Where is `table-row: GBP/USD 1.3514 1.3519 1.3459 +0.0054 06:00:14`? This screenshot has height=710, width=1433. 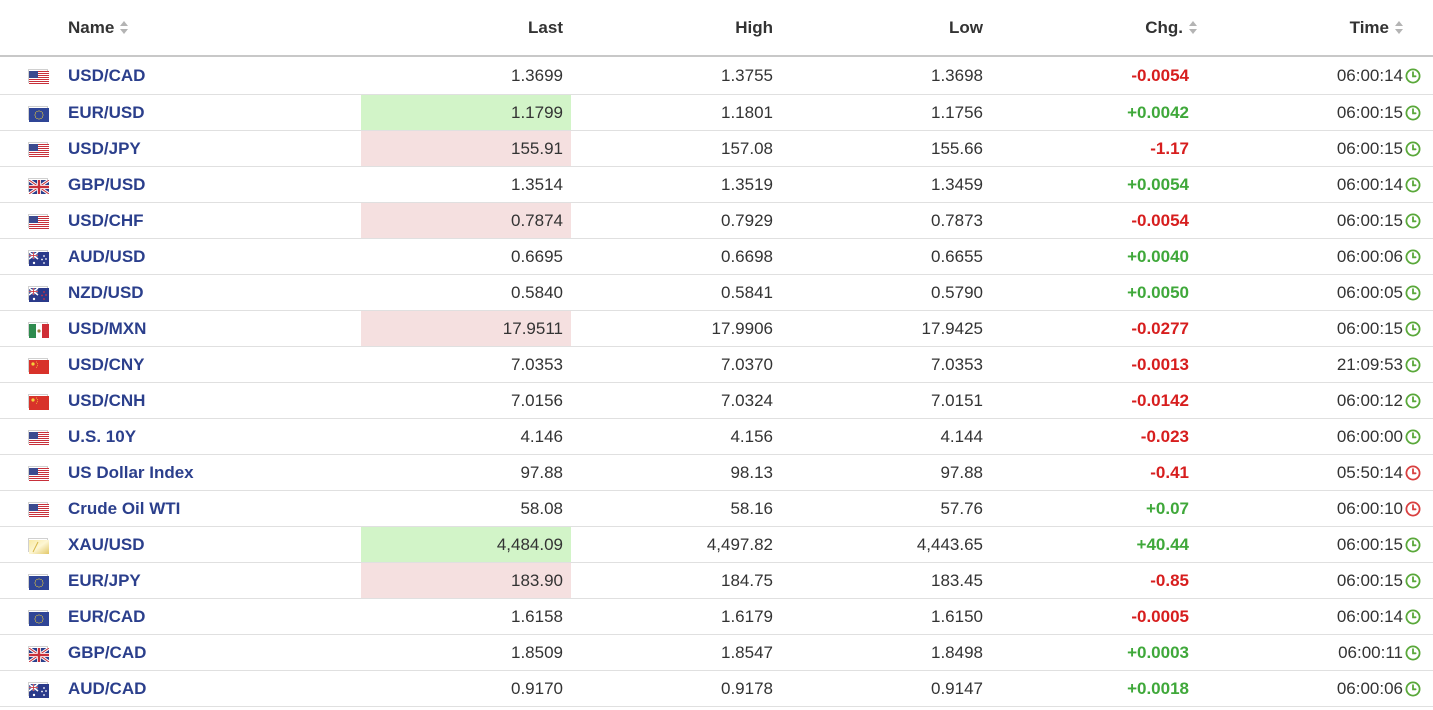
table-row: GBP/USD 1.3514 1.3519 1.3459 +0.0054 06:00:14 is located at coordinates (716, 184).